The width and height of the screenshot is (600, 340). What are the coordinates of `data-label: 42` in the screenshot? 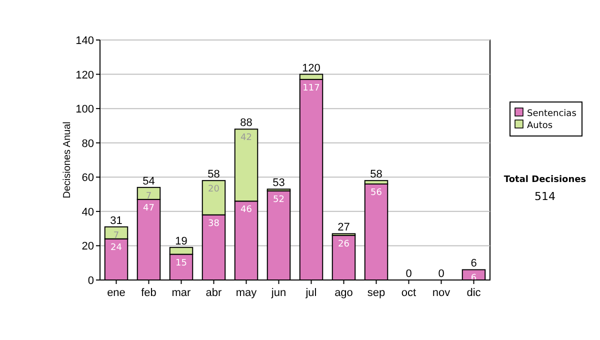 It's located at (246, 138).